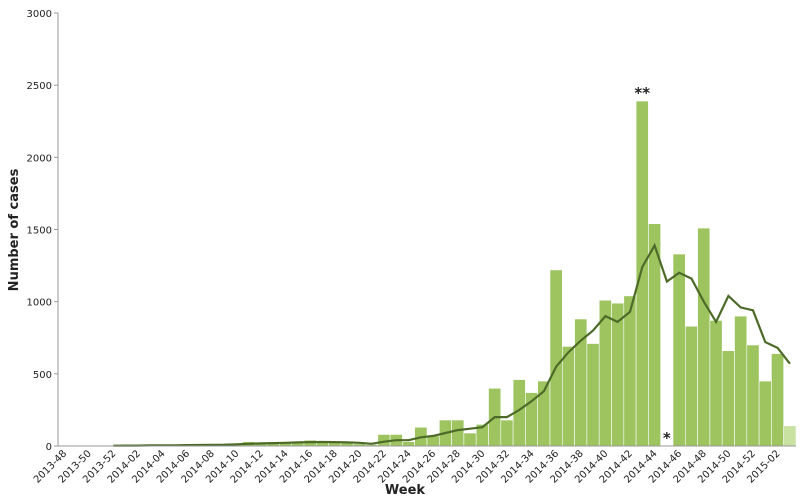 The height and width of the screenshot is (499, 800). I want to click on y-tick-label: 1500, so click(39, 231).